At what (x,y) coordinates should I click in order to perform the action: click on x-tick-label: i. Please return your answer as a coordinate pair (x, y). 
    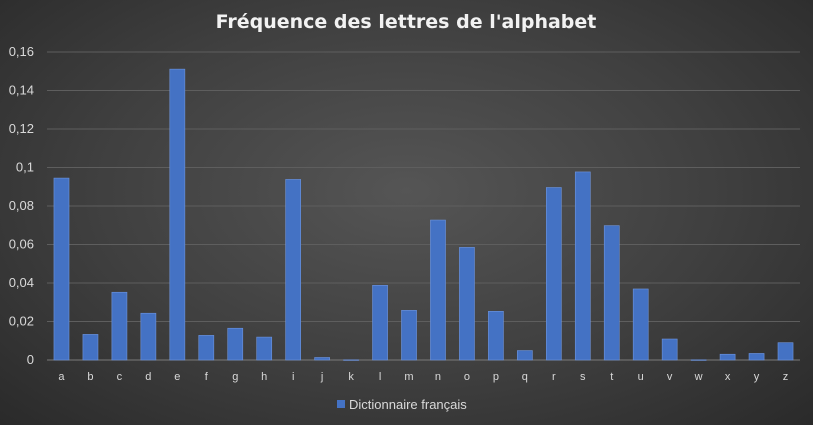
    Looking at the image, I should click on (293, 377).